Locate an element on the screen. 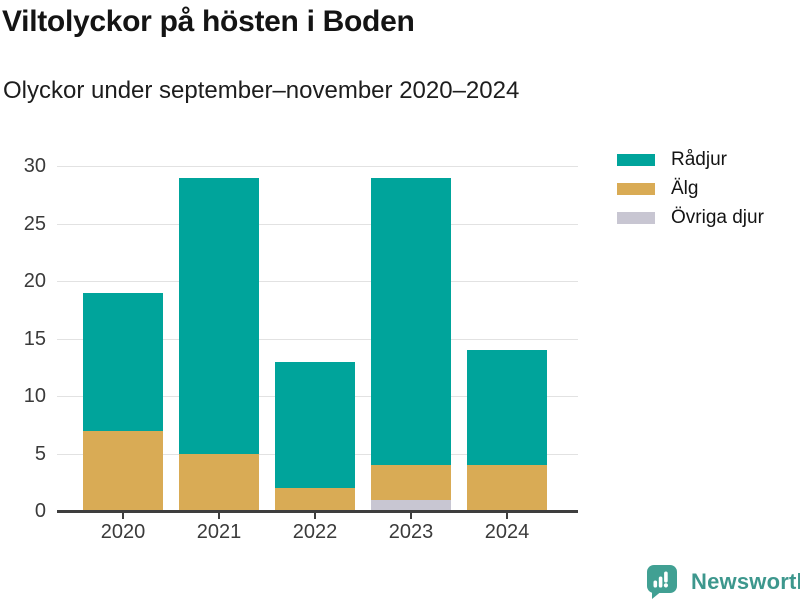 This screenshot has width=800, height=600. newsworthy-brand-link: Newsworthy is located at coordinates (722, 582).